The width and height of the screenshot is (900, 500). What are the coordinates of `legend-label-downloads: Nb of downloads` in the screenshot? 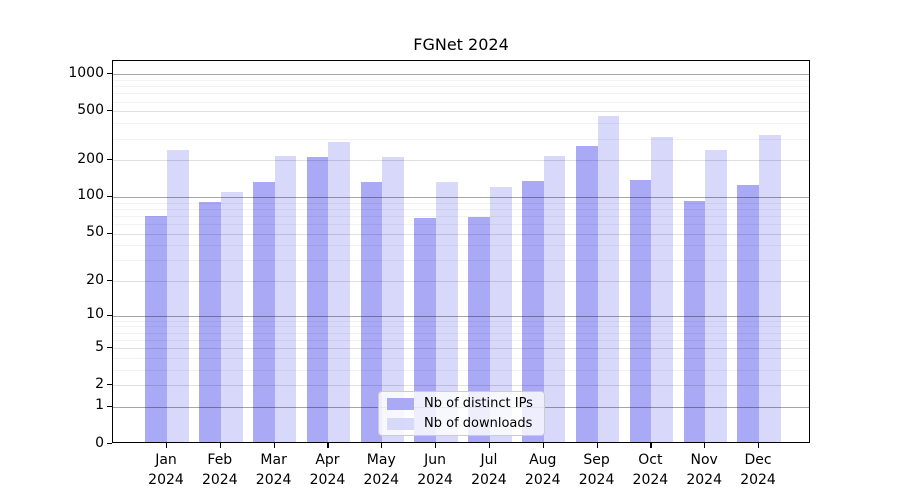 It's located at (478, 423).